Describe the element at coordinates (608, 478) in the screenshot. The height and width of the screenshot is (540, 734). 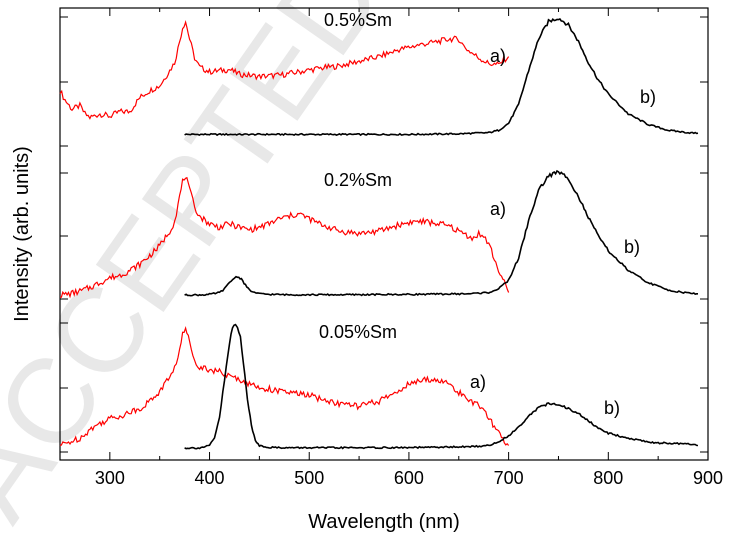
I see `x-tick-label: 800` at that location.